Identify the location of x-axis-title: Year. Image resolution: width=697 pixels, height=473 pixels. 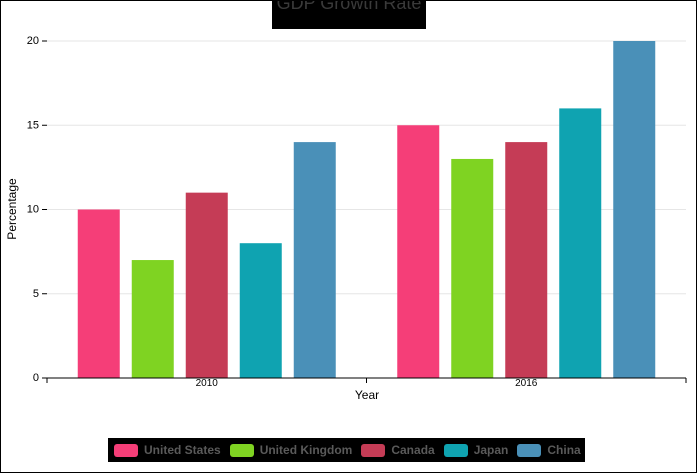
(367, 395).